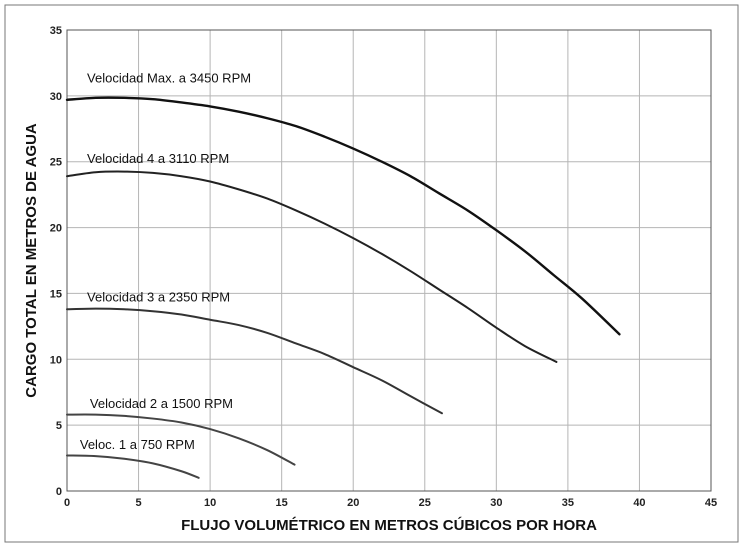 The width and height of the screenshot is (743, 547). I want to click on y-tick-label: 25, so click(56, 163).